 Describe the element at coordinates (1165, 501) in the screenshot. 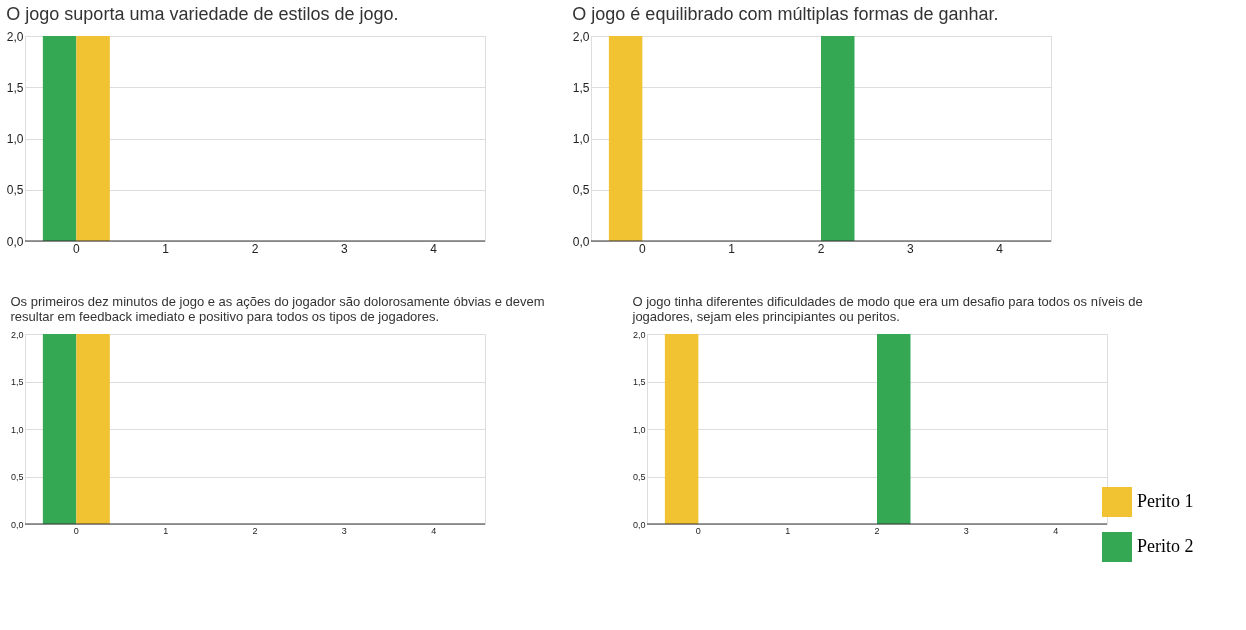

I see `legend-label: Perito 1` at that location.